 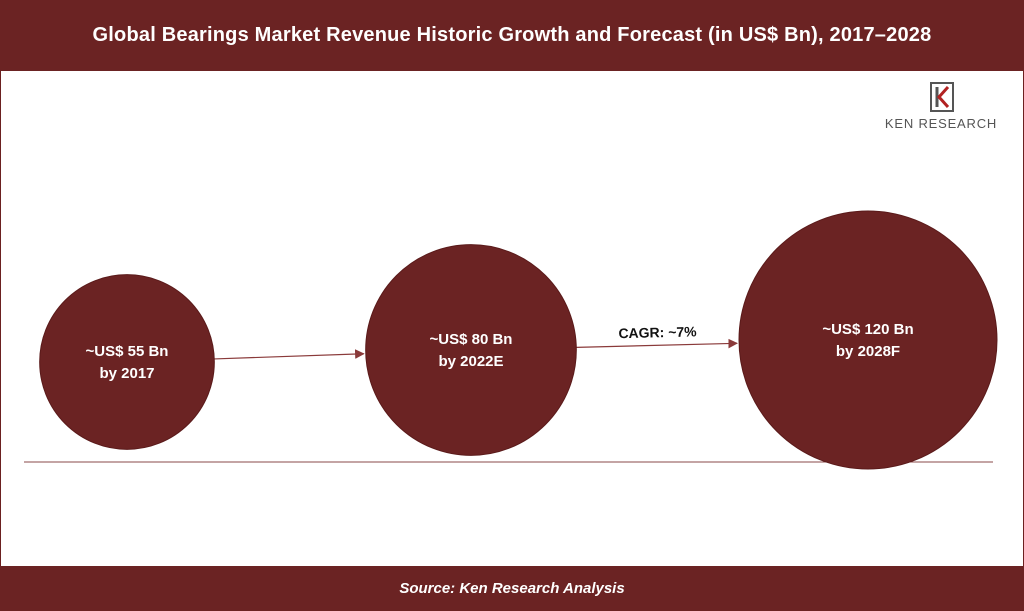 I want to click on footer-bar: Source: Ken Research Analysis, so click(x=512, y=588).